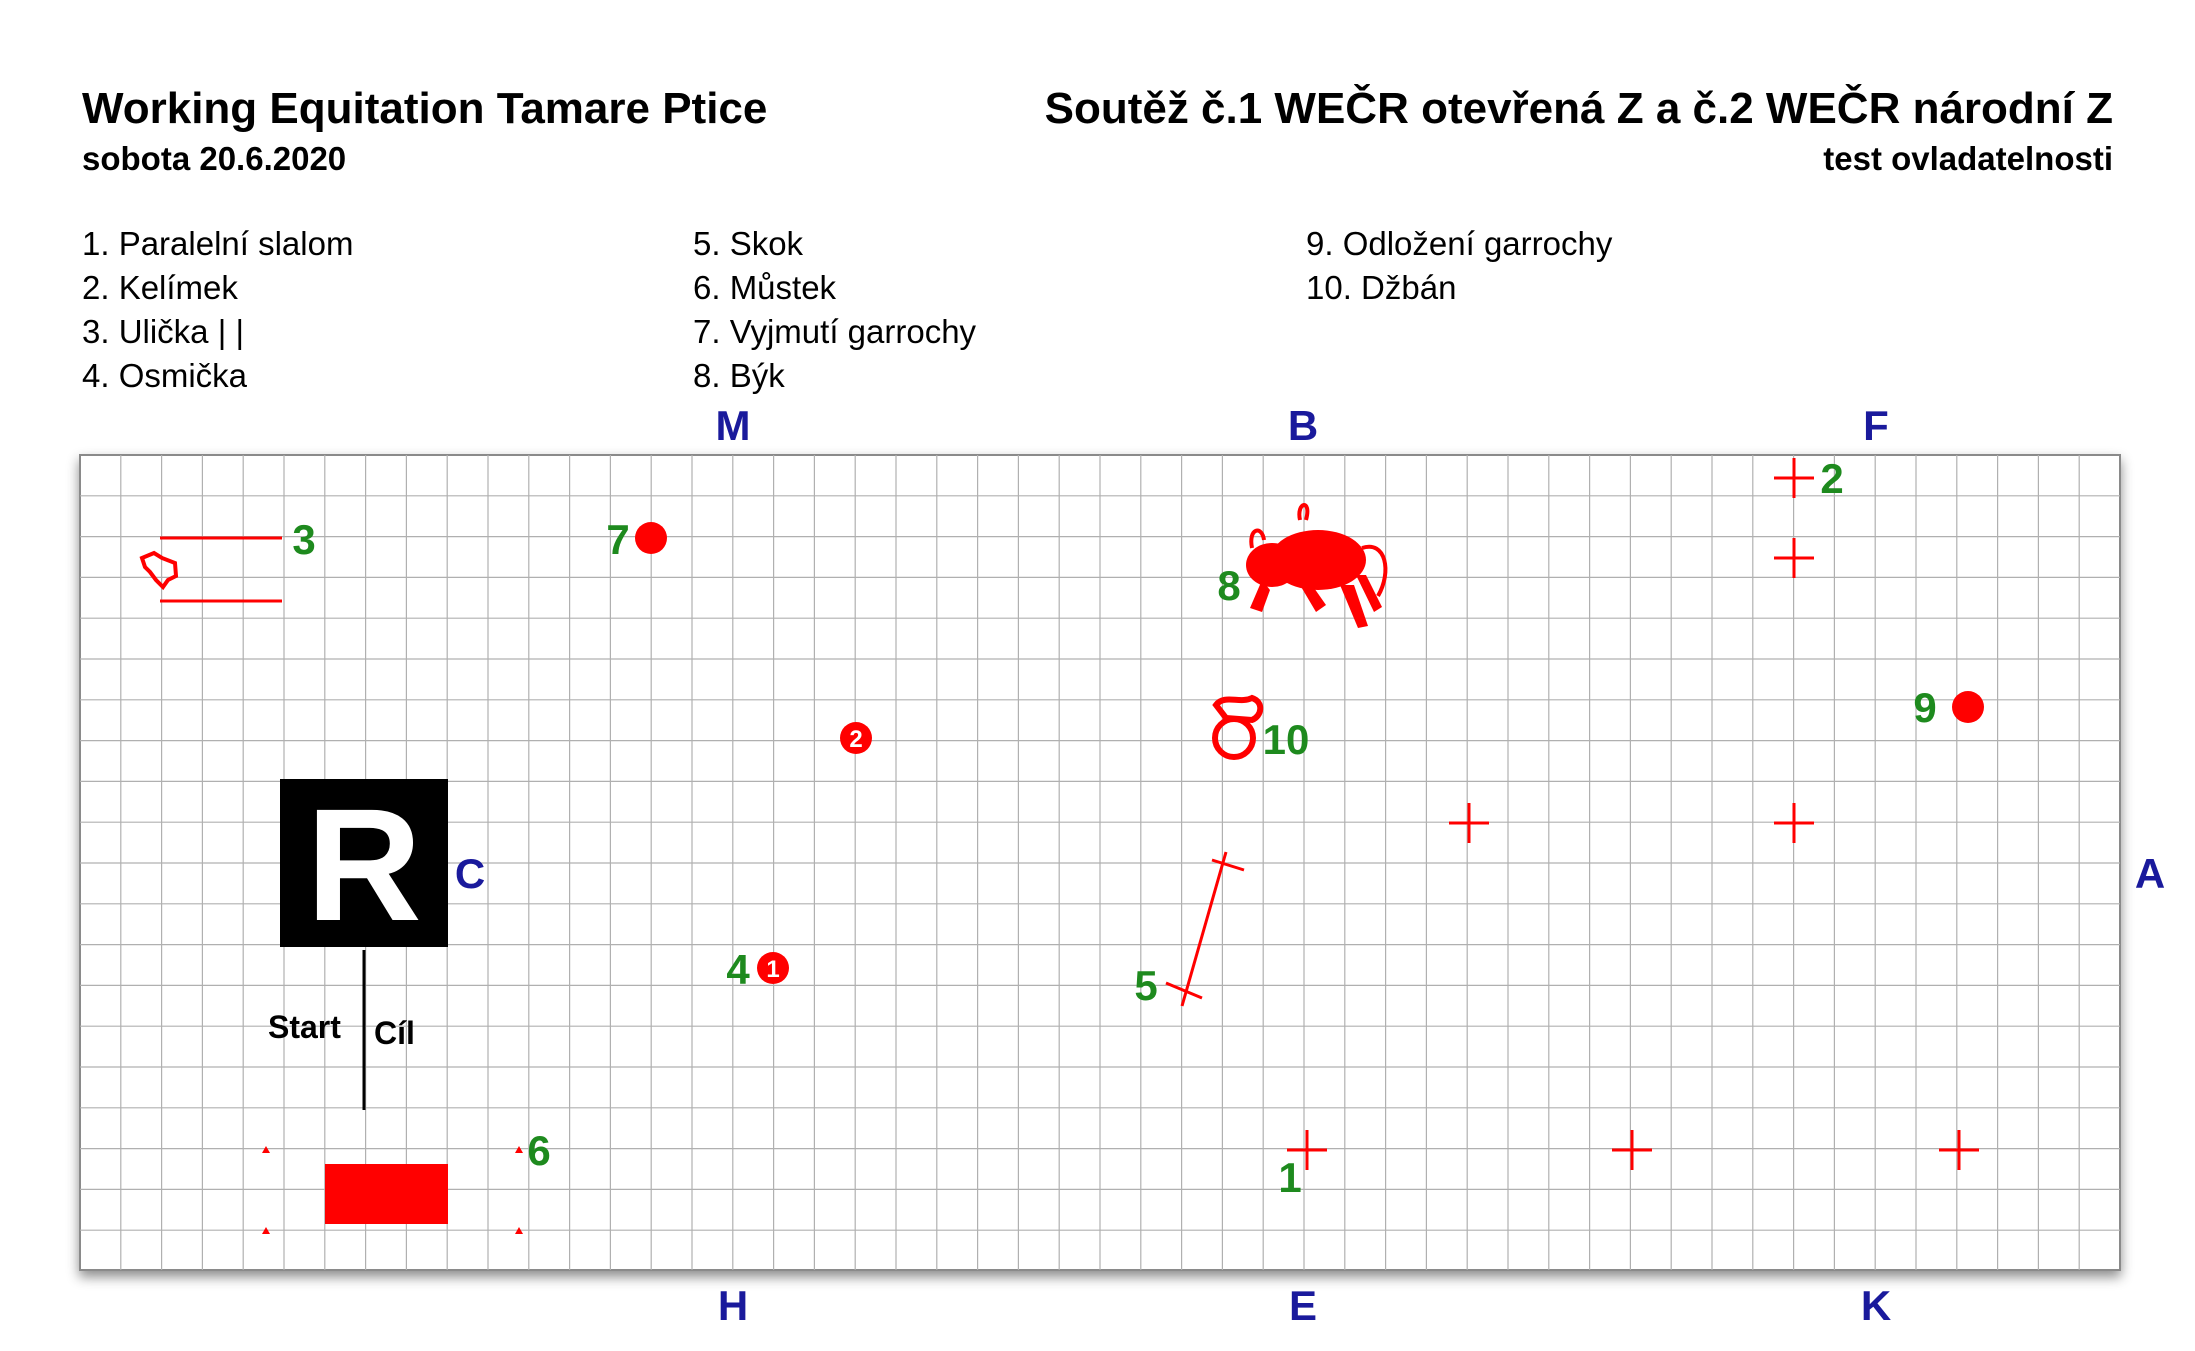 This screenshot has width=2195, height=1351. Describe the element at coordinates (1303, 425) in the screenshot. I see `arena-letter-b: B` at that location.